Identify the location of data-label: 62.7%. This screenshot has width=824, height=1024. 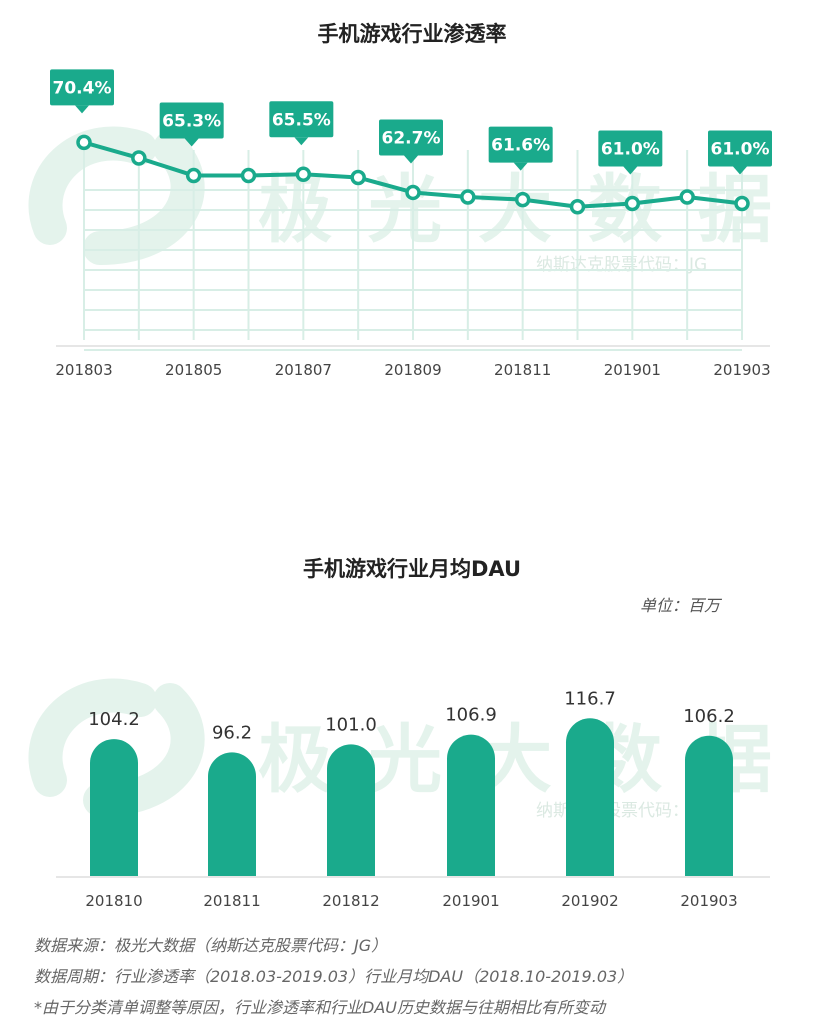
(411, 138).